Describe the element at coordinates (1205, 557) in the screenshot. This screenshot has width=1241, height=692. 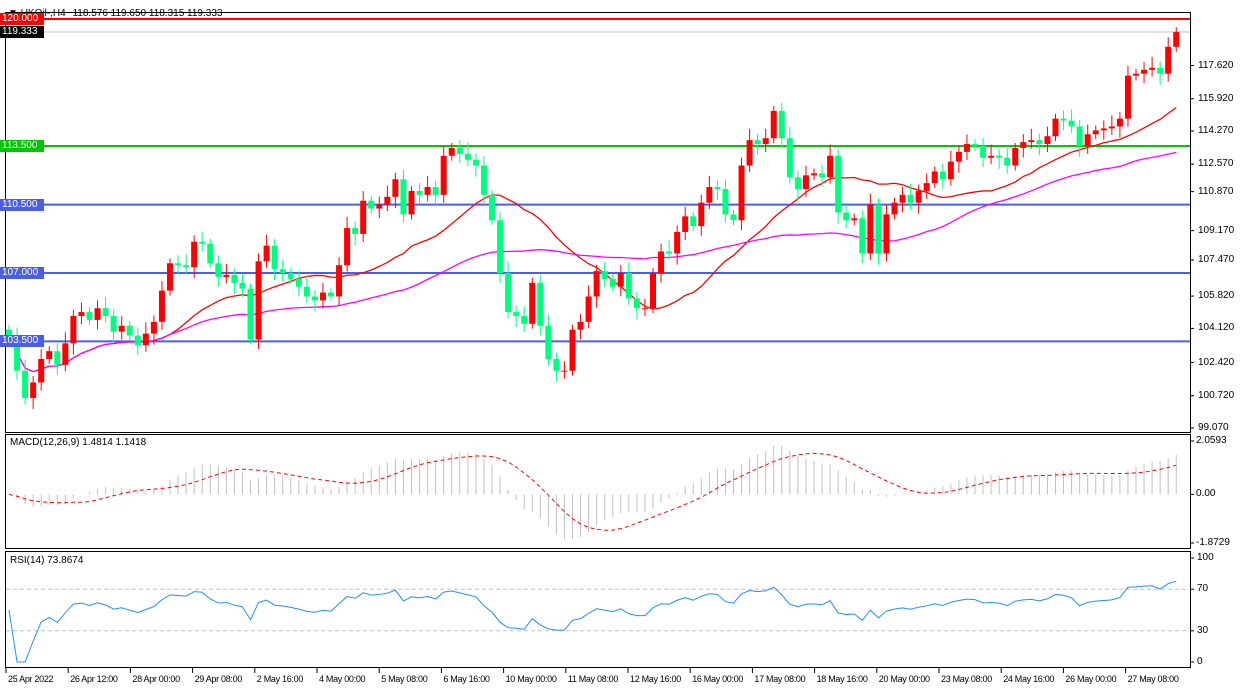
I see `rsi-tick-label: 100` at that location.